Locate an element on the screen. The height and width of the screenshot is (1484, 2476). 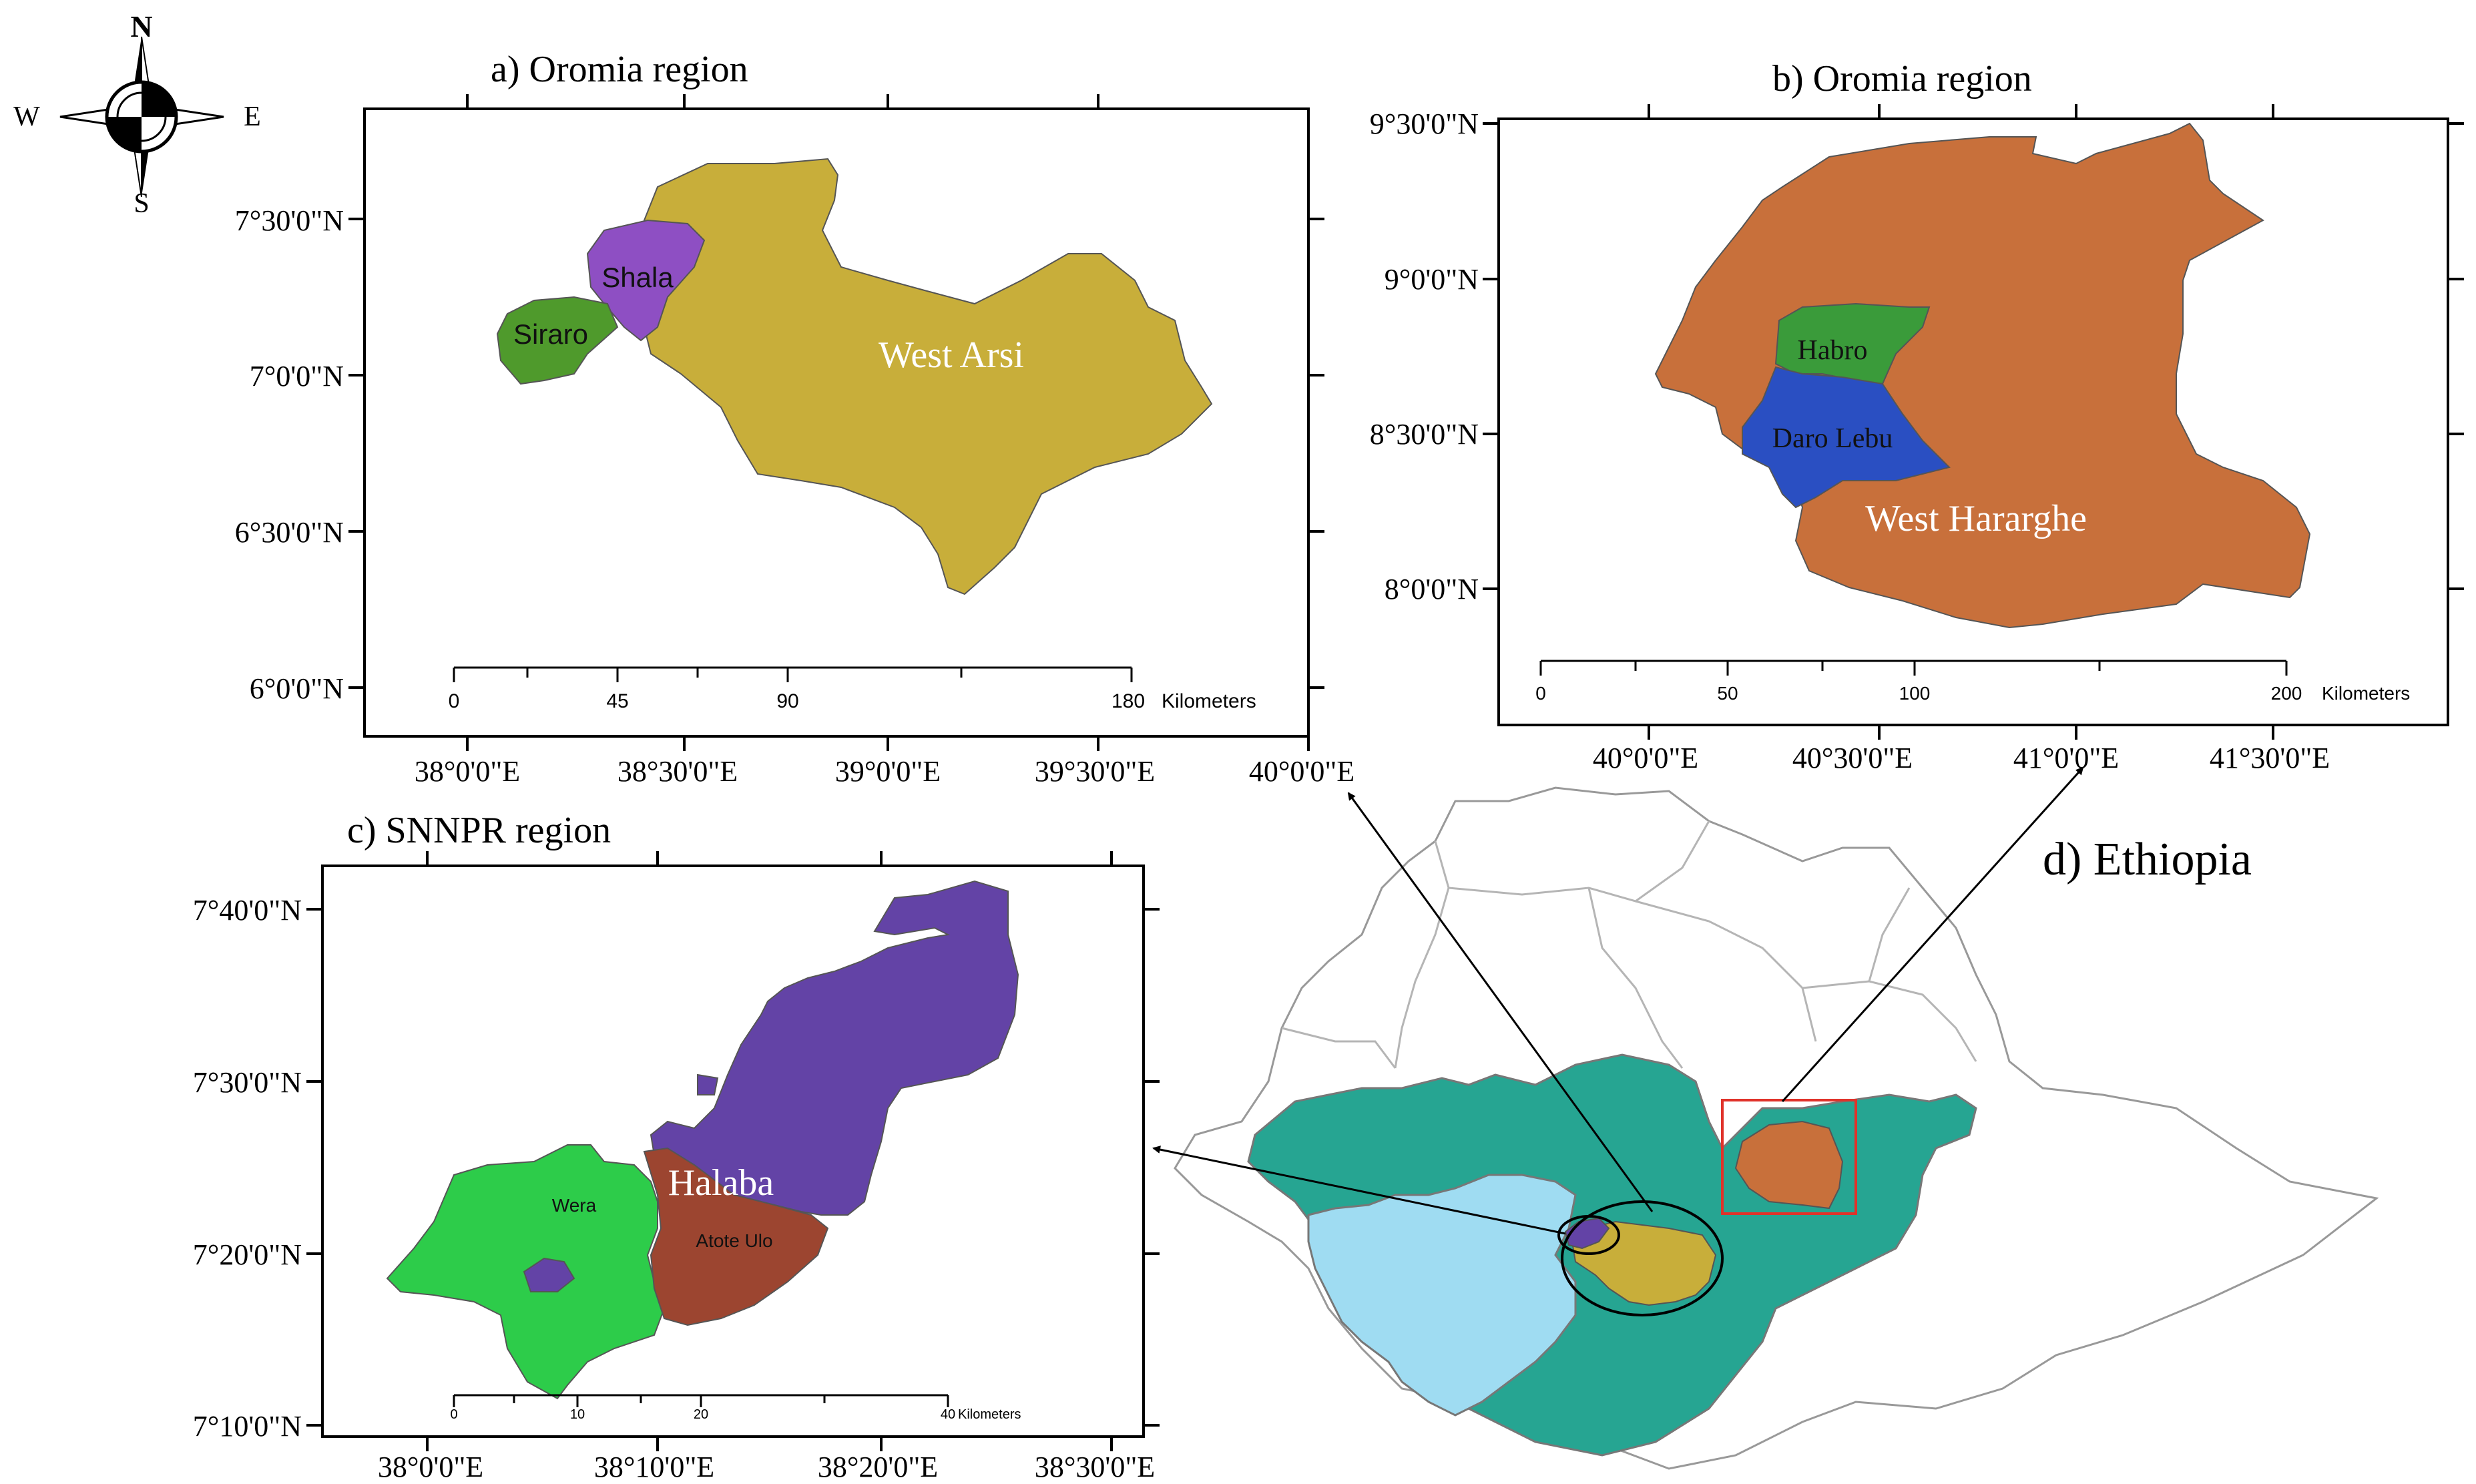
north-arrow-compass-icon is located at coordinates (141, 117).